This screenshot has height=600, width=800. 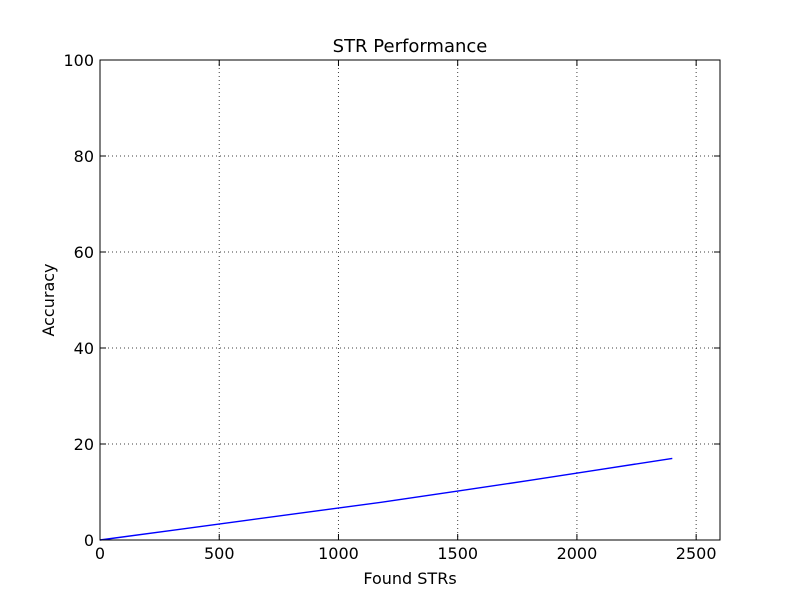 What do you see at coordinates (577, 553) in the screenshot?
I see `x-tick-label: 2000` at bounding box center [577, 553].